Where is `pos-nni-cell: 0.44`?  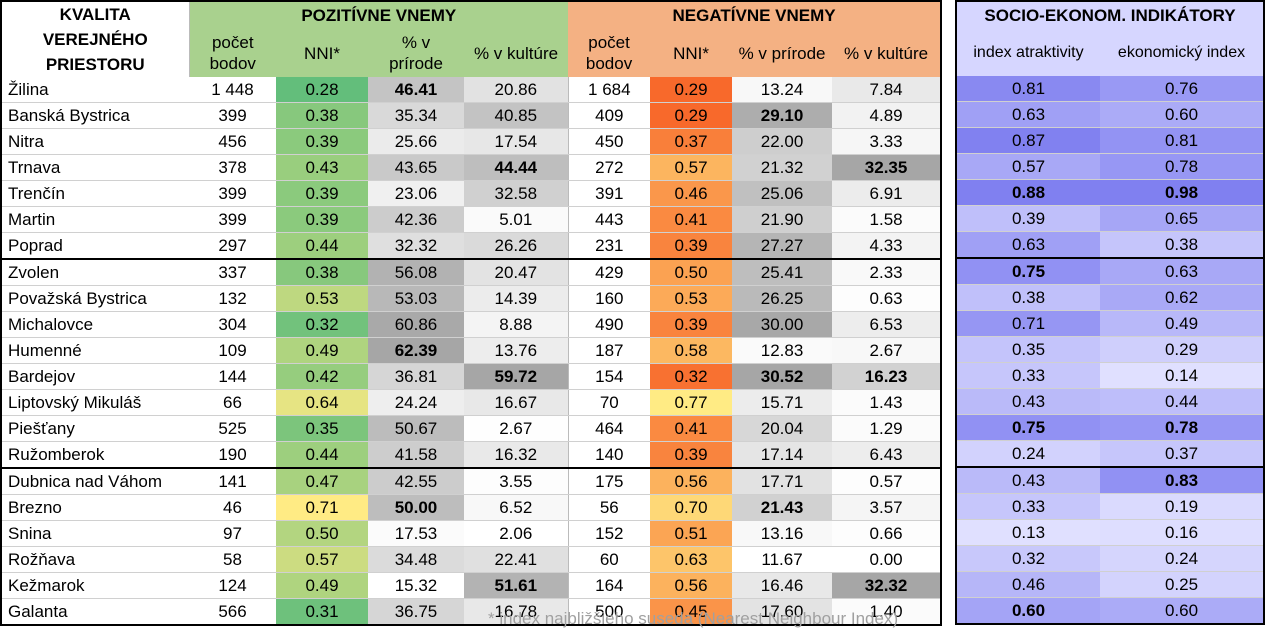 pos-nni-cell: 0.44 is located at coordinates (322, 455).